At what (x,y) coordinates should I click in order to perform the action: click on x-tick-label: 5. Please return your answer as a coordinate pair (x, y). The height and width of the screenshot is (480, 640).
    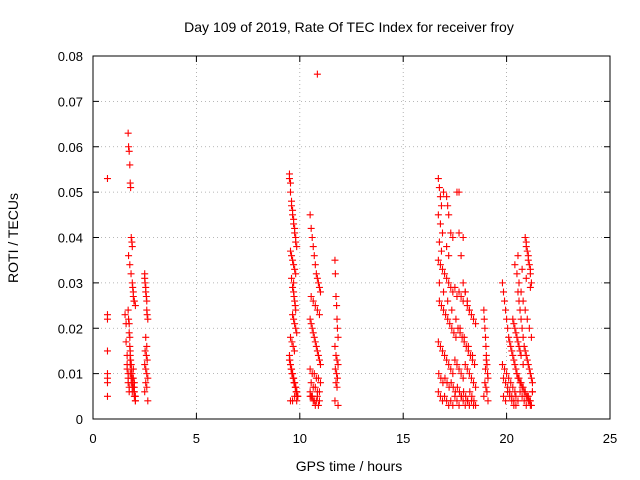
    Looking at the image, I should click on (196, 438).